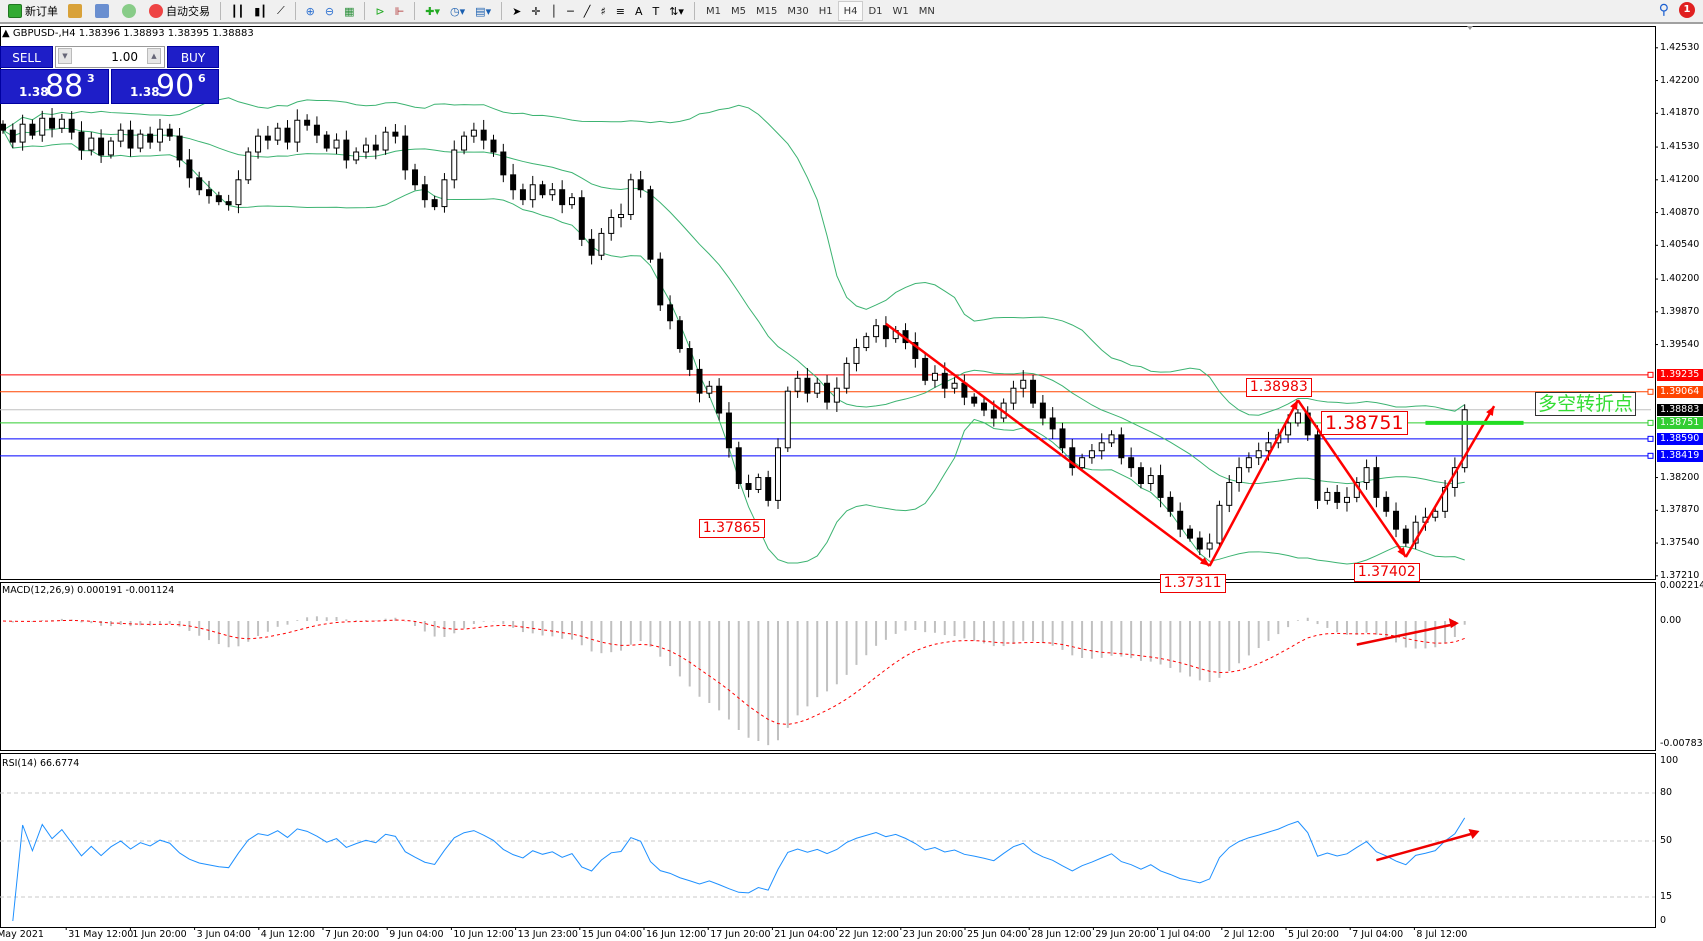  Describe the element at coordinates (1680, 113) in the screenshot. I see `price-axis-label: 1.41870` at that location.